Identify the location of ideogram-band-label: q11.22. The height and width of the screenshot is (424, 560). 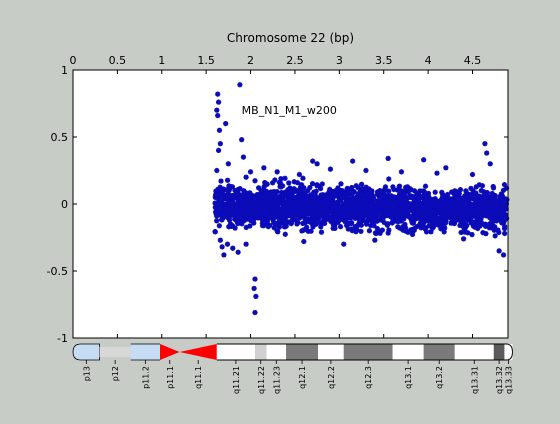
(261, 380).